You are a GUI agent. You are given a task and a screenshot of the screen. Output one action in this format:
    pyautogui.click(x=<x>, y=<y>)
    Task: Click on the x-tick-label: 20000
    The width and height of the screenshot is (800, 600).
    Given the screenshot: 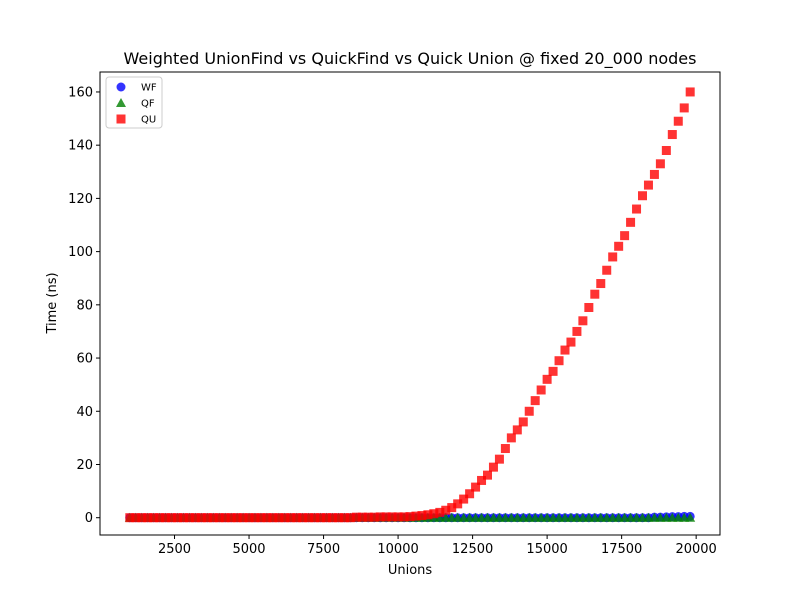 What is the action you would take?
    pyautogui.click(x=695, y=549)
    